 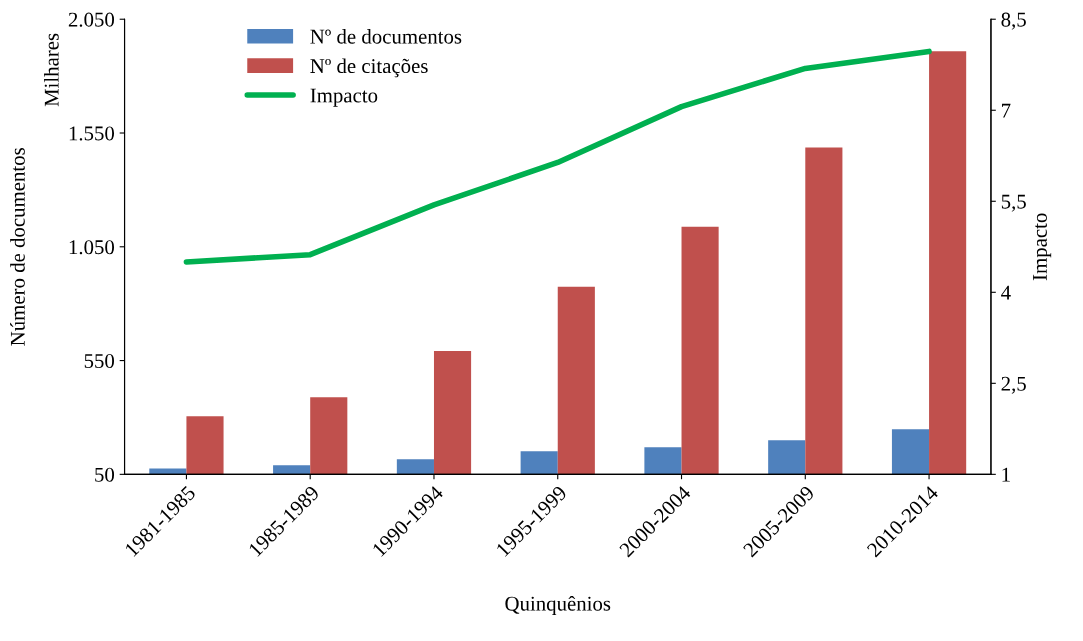 I want to click on y2-tick-label: 8,5, so click(x=1013, y=21).